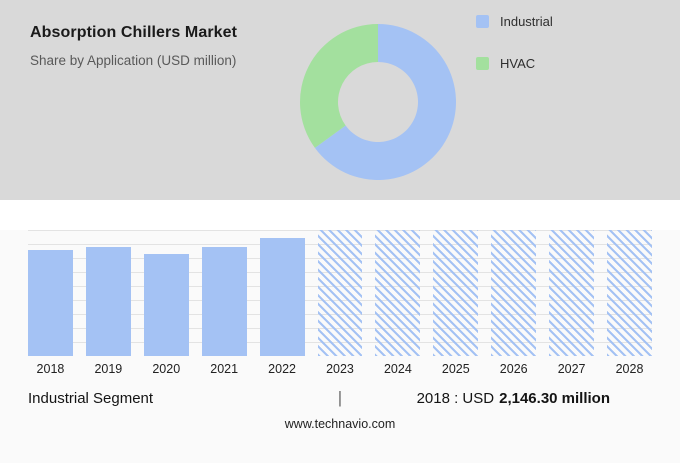 The height and width of the screenshot is (463, 680). I want to click on legend-item-hvac: HVAC, so click(514, 63).